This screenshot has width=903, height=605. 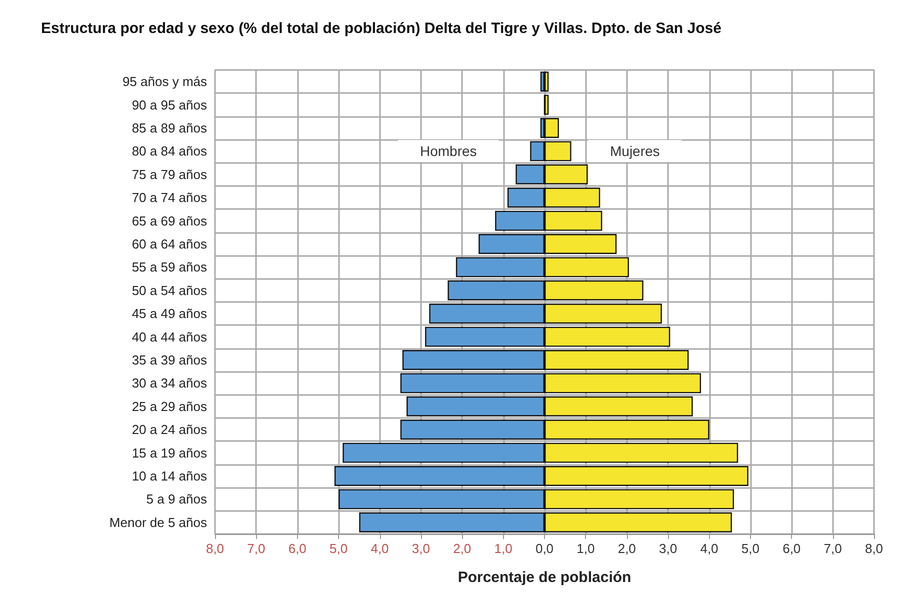 What do you see at coordinates (544, 548) in the screenshot?
I see `x-tick-label: 0,0` at bounding box center [544, 548].